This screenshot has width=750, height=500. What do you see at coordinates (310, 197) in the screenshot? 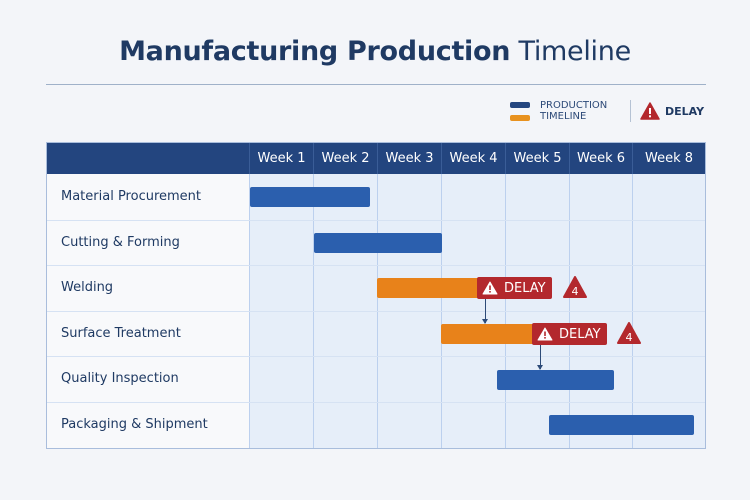
I see `bar-material-procurement` at bounding box center [310, 197].